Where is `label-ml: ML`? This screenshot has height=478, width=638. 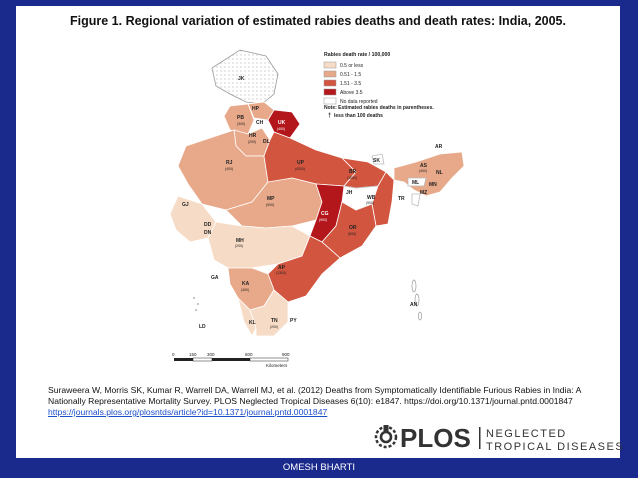
label-ml: ML is located at coordinates (415, 183).